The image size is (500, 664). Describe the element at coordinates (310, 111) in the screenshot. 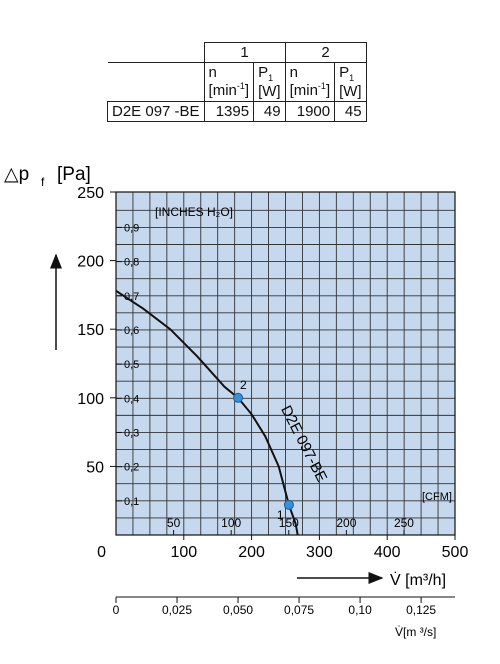

I see `n2-value: 1900` at that location.